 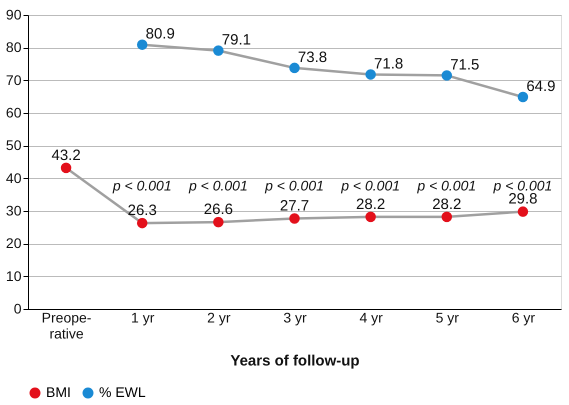 I want to click on x-tick-label: 6 yr, so click(x=524, y=318).